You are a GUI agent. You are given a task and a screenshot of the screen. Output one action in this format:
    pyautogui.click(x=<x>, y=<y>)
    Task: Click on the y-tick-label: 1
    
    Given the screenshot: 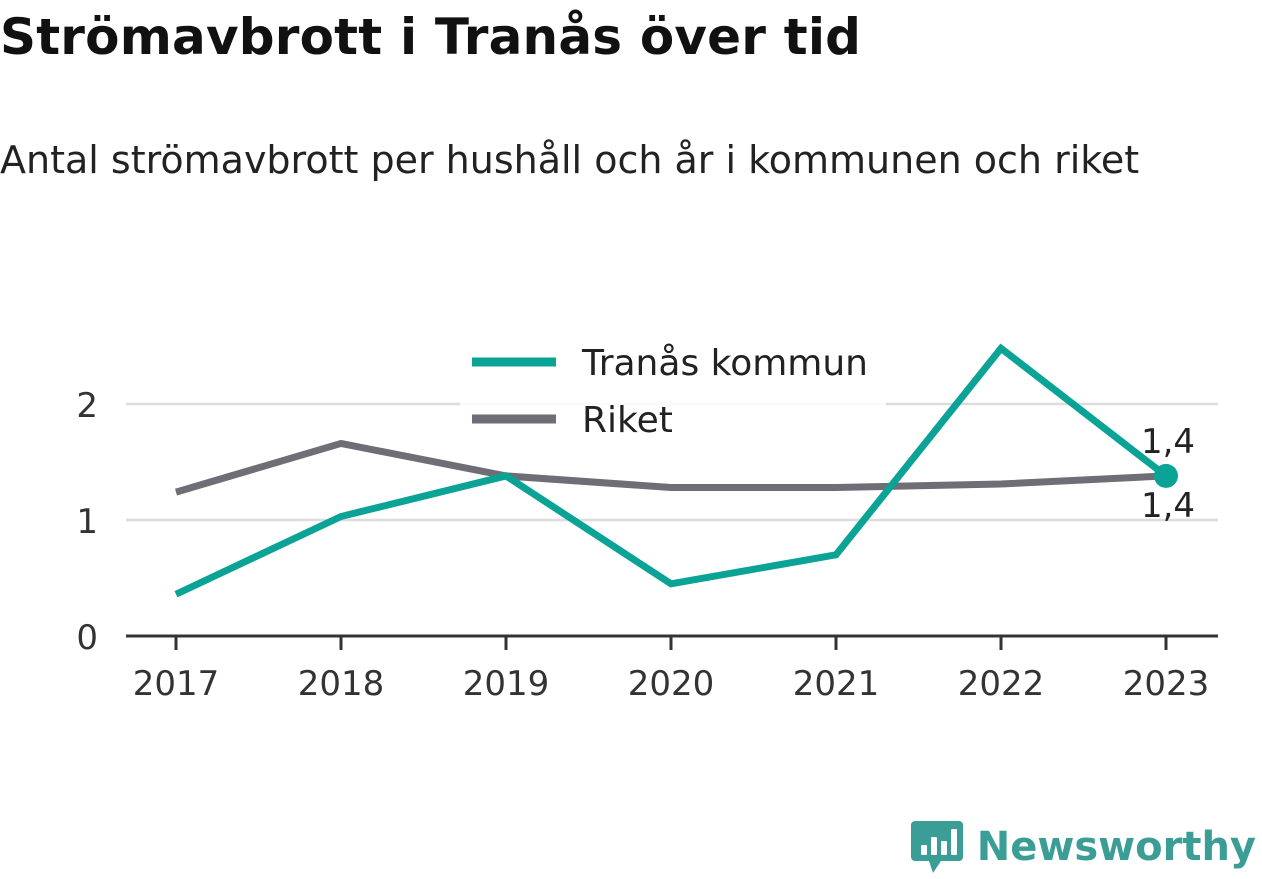 What is the action you would take?
    pyautogui.click(x=87, y=522)
    